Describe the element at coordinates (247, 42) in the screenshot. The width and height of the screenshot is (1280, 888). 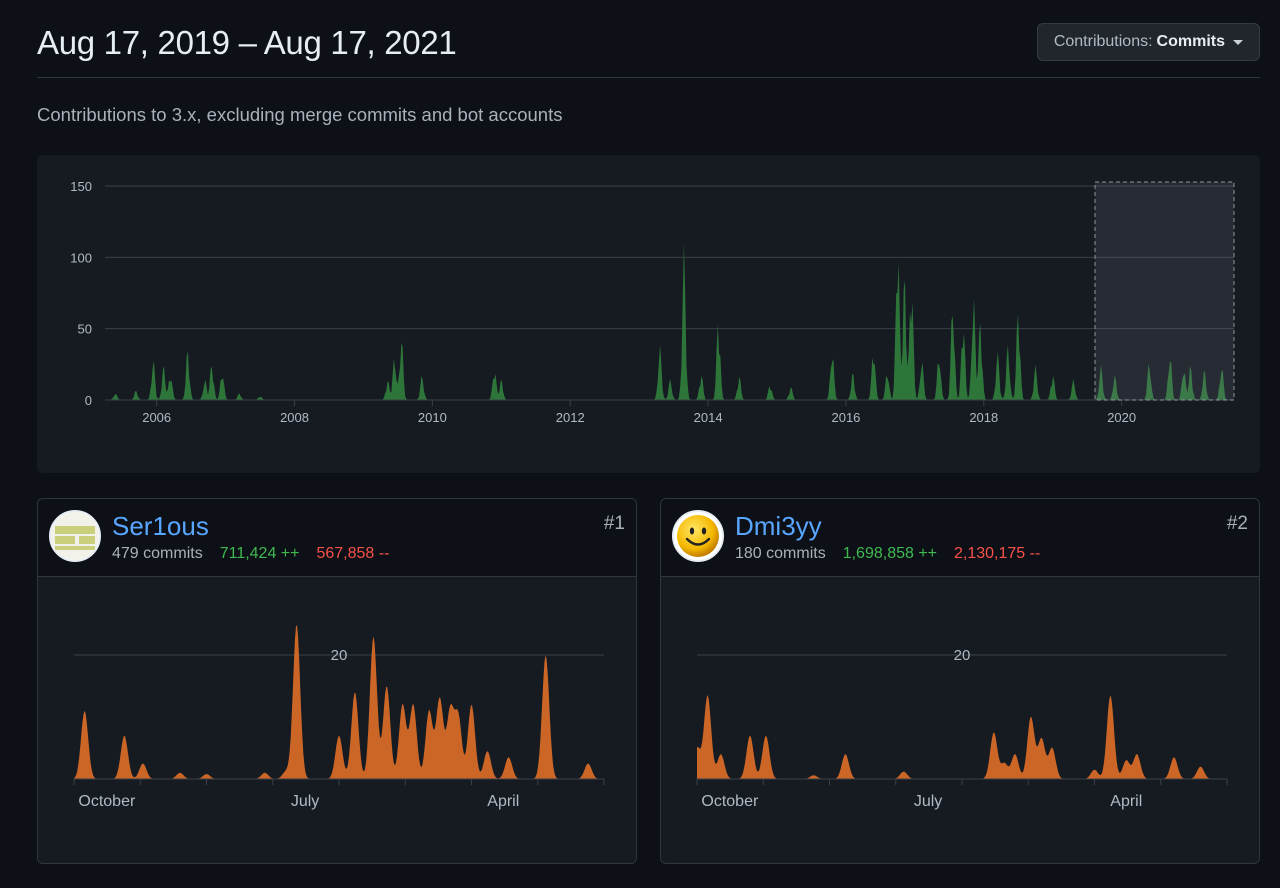
I see `date-range-title: Aug 17, 2019 – Aug 17, 2021` at that location.